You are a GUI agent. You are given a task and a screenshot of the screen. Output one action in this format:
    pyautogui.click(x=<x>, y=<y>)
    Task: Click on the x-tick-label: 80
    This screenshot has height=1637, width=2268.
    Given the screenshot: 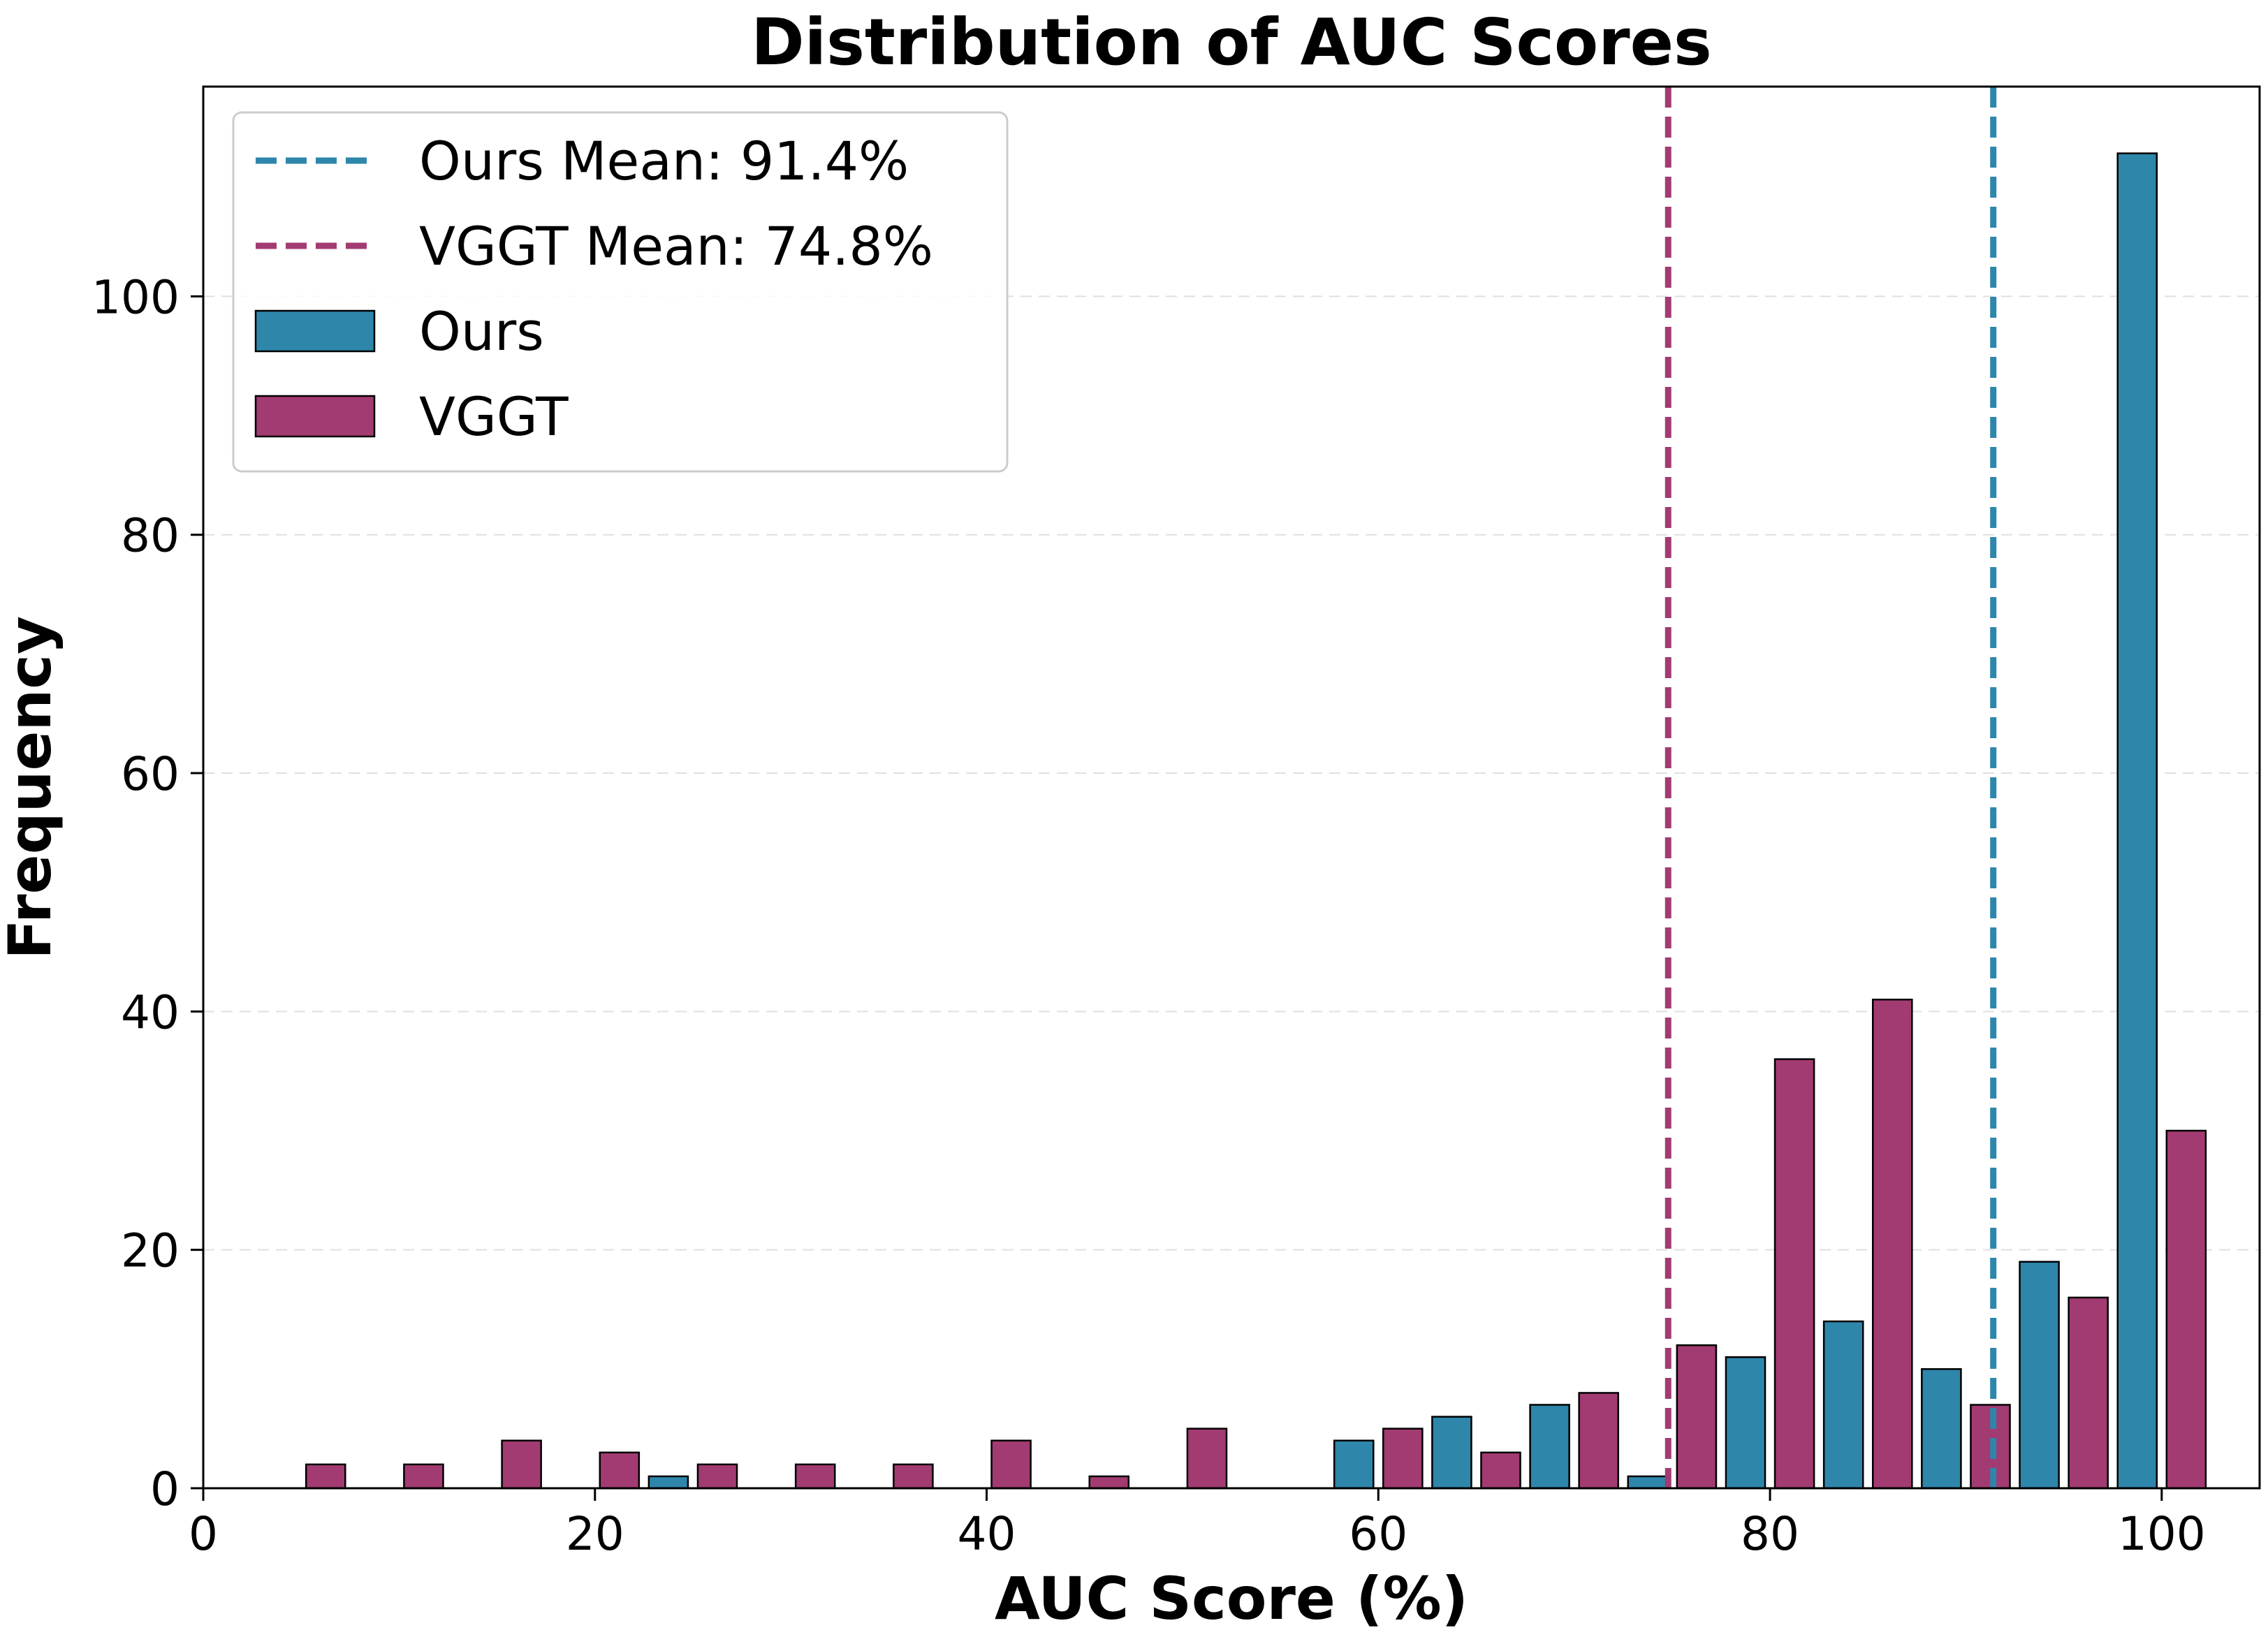 What is the action you would take?
    pyautogui.click(x=1770, y=1534)
    